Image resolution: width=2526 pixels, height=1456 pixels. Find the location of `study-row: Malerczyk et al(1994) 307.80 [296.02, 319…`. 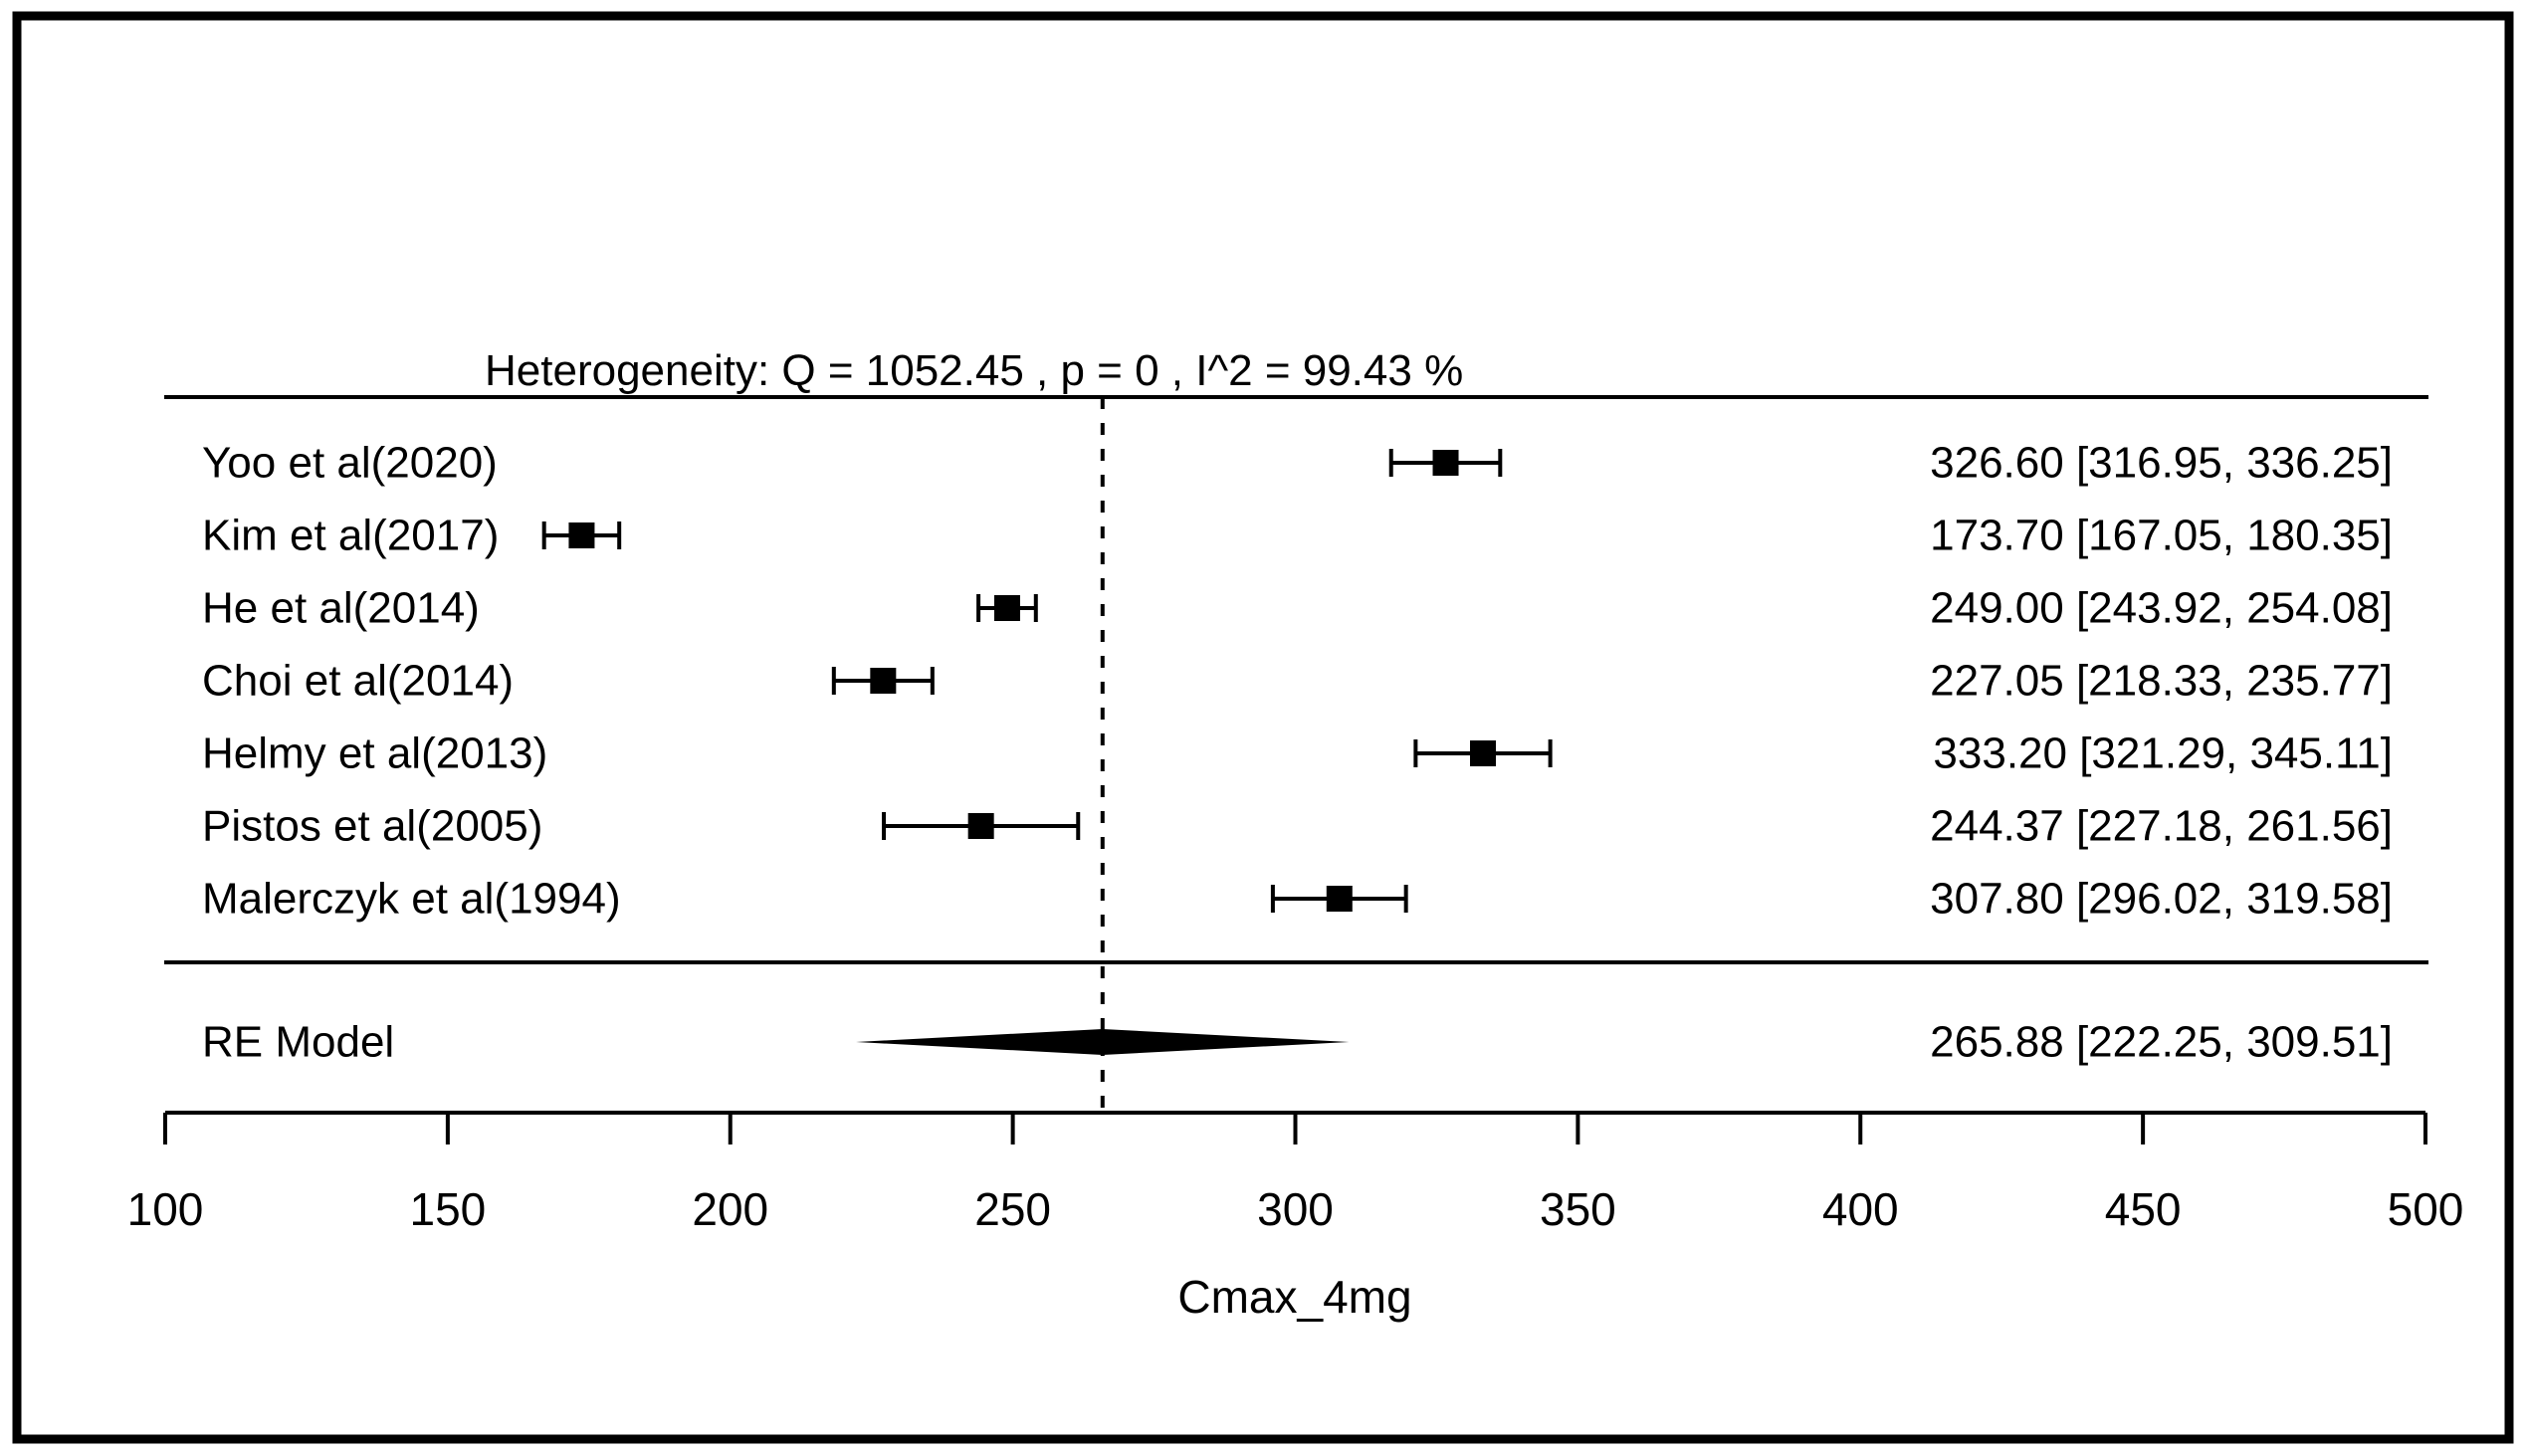

study-row: Malerczyk et al(1994) 307.80 [296.02, 319… is located at coordinates (1297, 899).